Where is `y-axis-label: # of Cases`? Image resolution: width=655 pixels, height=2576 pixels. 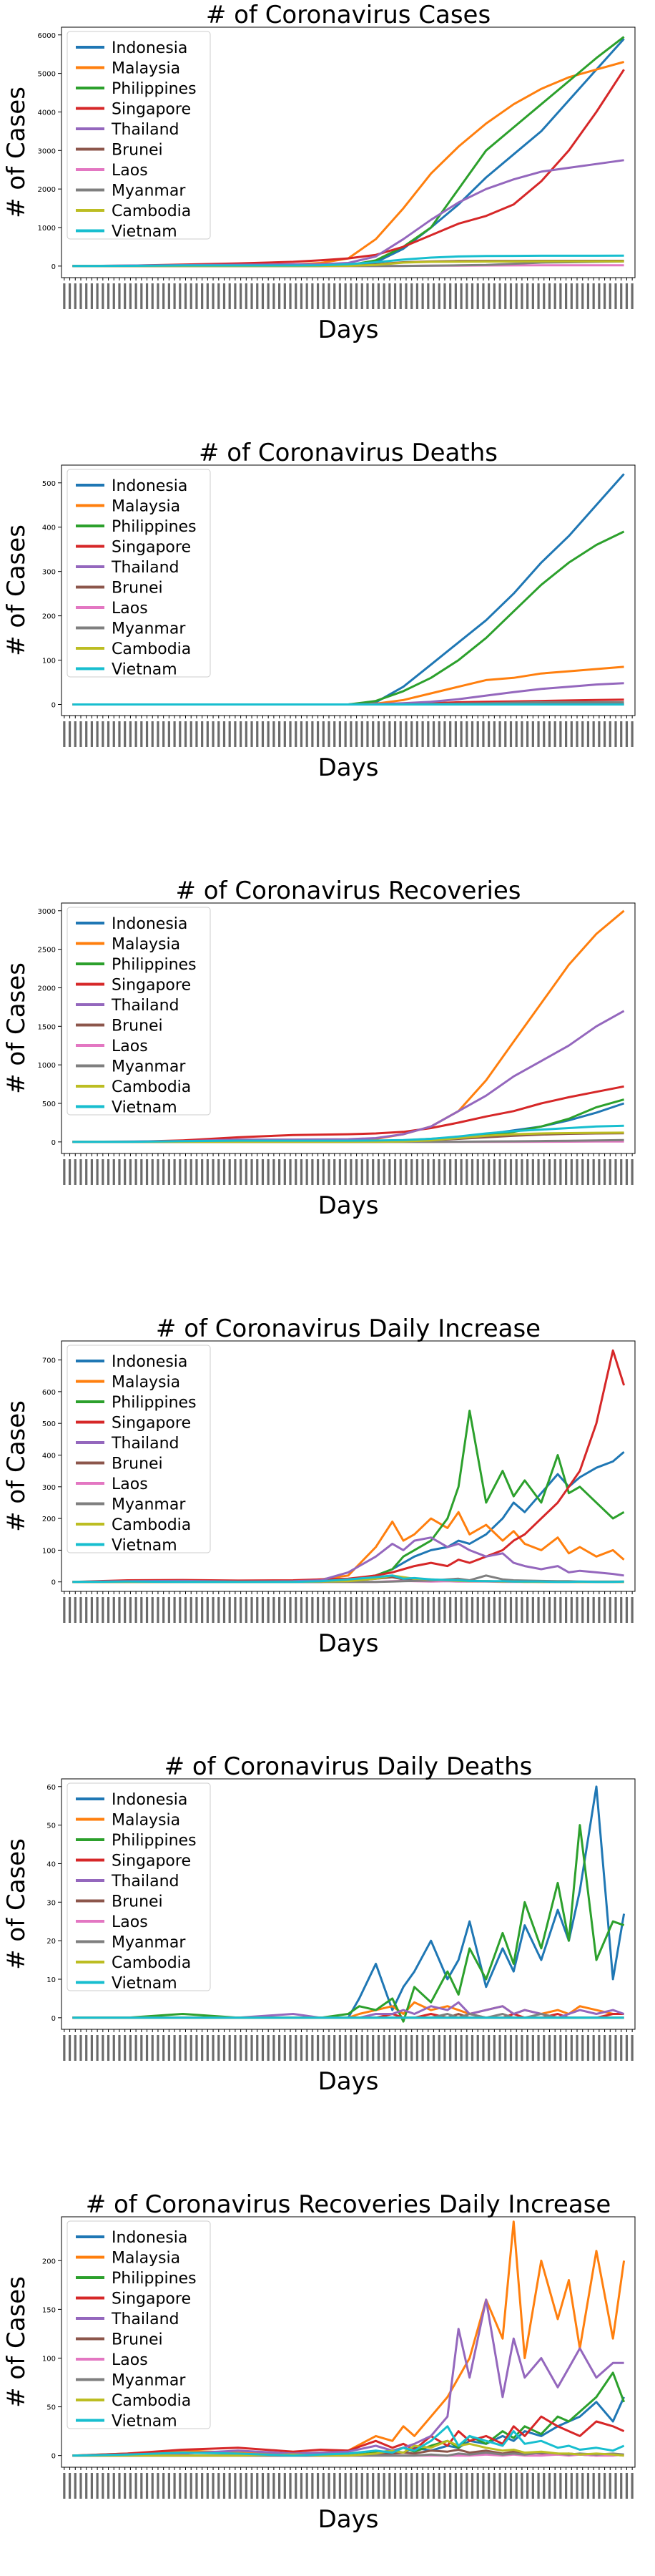 y-axis-label: # of Cases is located at coordinates (17, 1466).